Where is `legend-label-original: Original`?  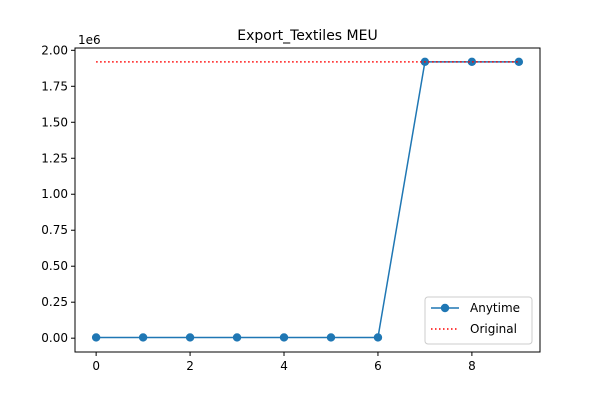
legend-label-original: Original is located at coordinates (493, 329).